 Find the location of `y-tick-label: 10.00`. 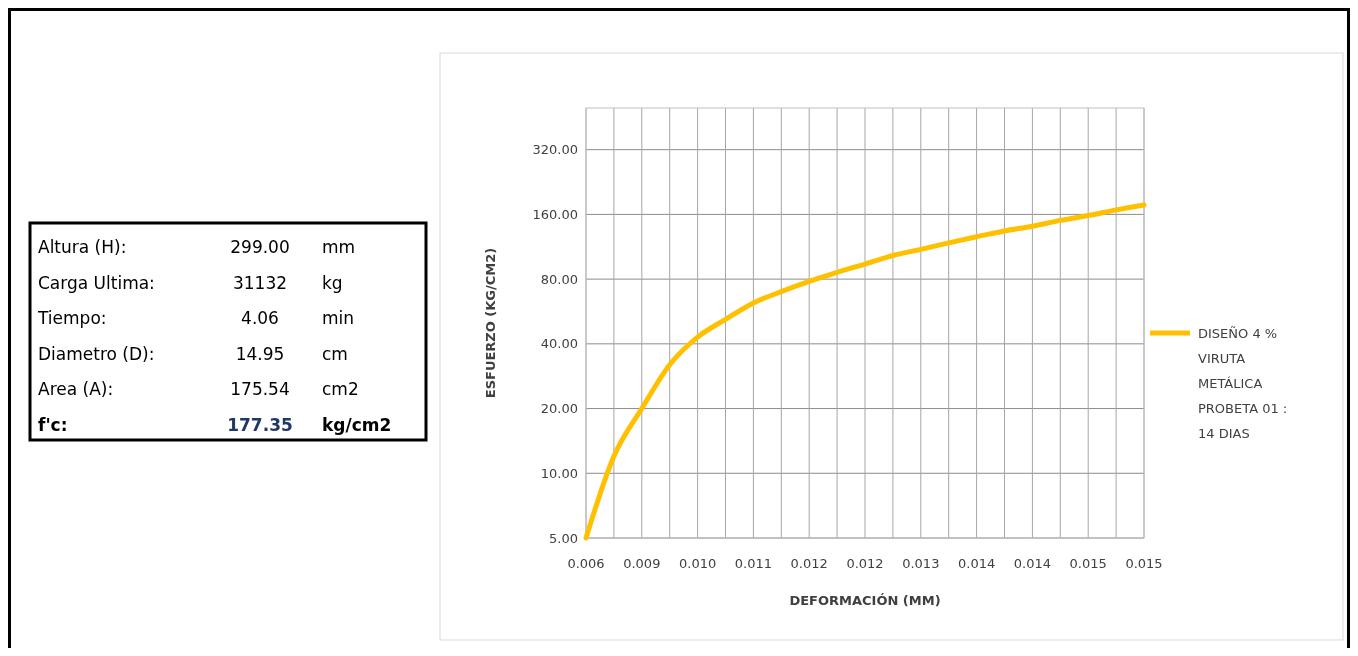

y-tick-label: 10.00 is located at coordinates (559, 473).